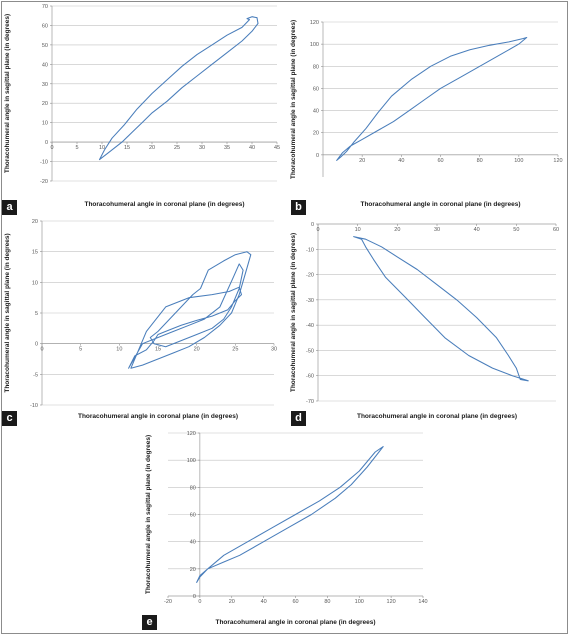 This screenshot has height=635, width=569. Describe the element at coordinates (310, 351) in the screenshot. I see `y-tick-label: -50` at that location.